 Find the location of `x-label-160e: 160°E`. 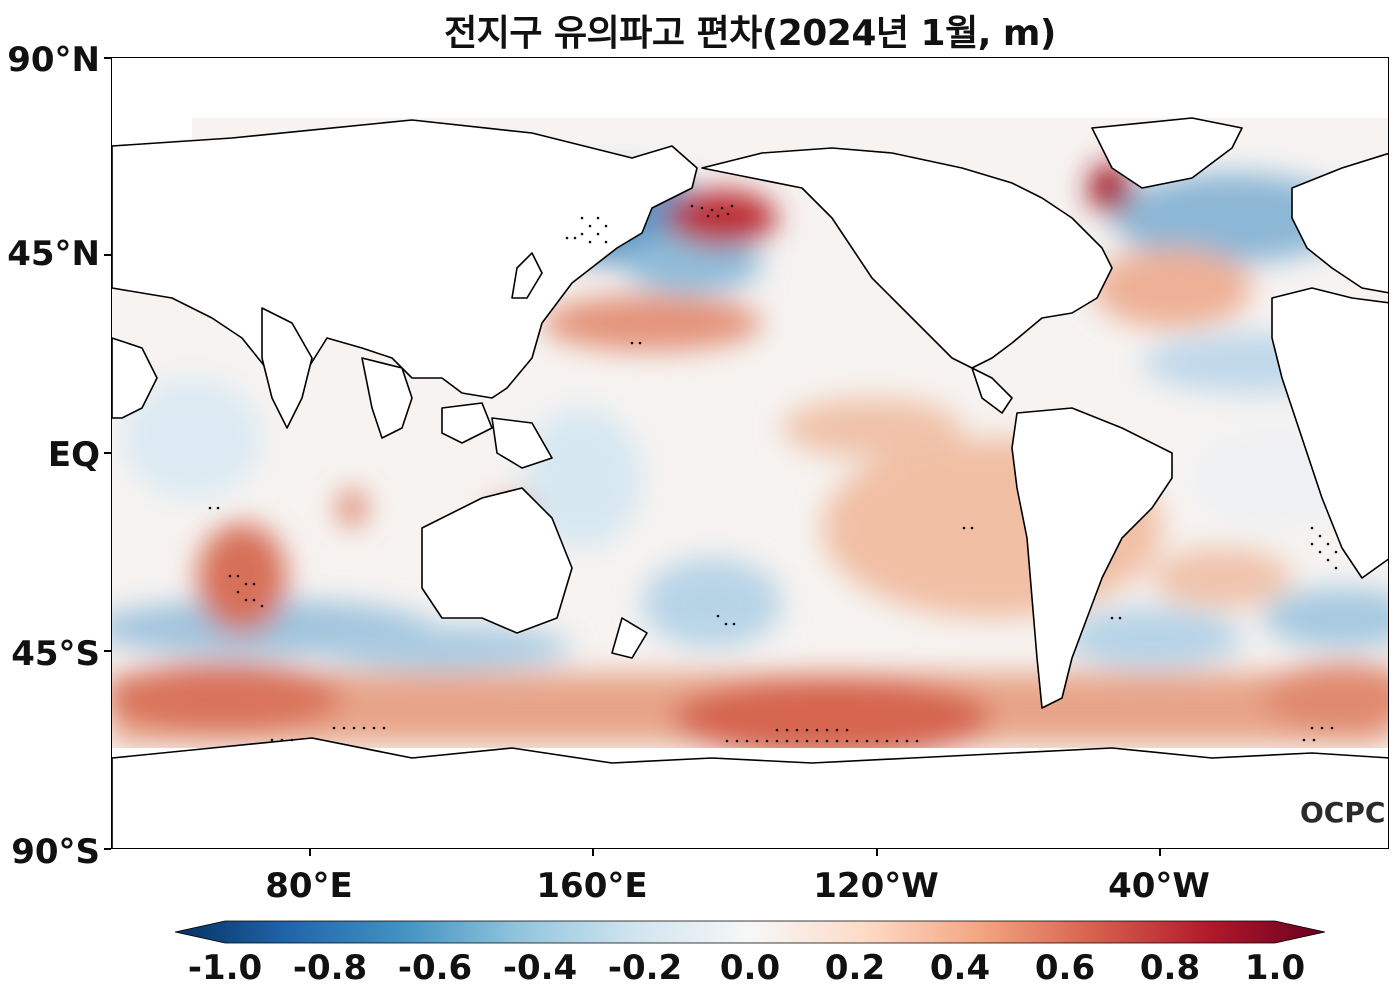

x-label-160e: 160°E is located at coordinates (592, 886).